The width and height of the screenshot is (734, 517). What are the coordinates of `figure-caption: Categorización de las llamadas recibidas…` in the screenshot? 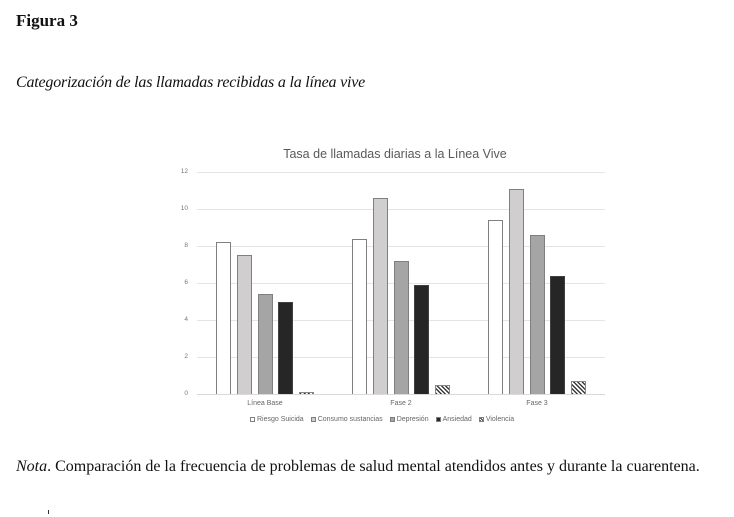 It's located at (191, 82).